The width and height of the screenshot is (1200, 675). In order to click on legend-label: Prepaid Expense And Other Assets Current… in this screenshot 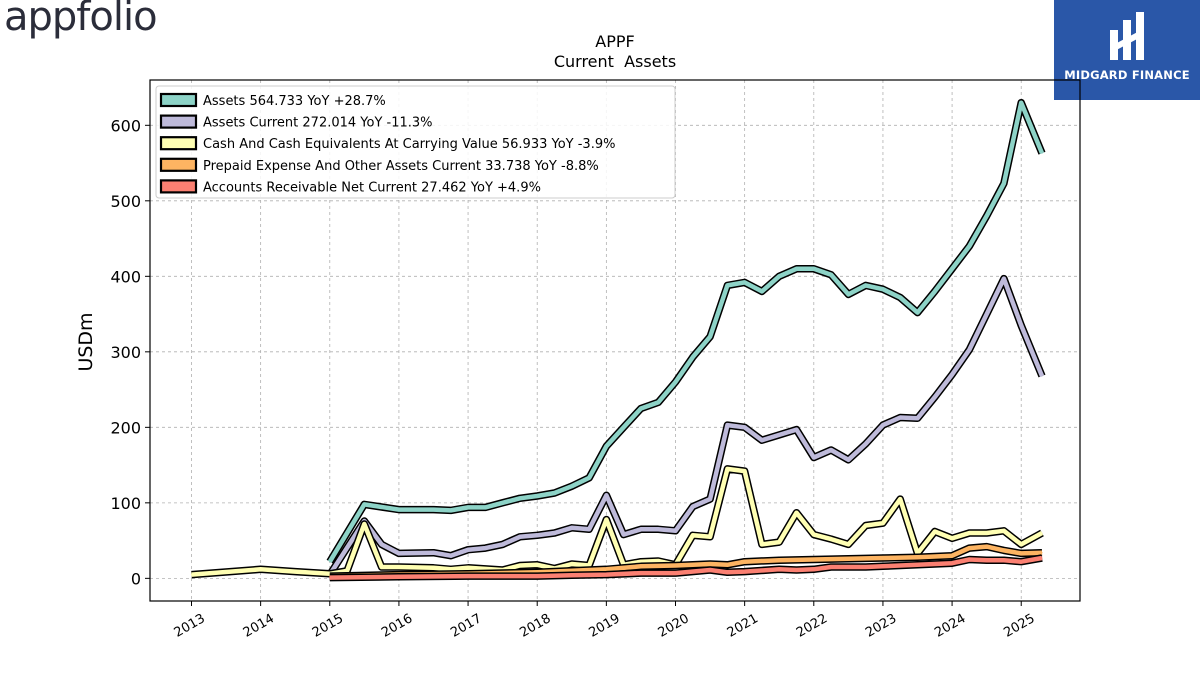, I will do `click(401, 166)`.